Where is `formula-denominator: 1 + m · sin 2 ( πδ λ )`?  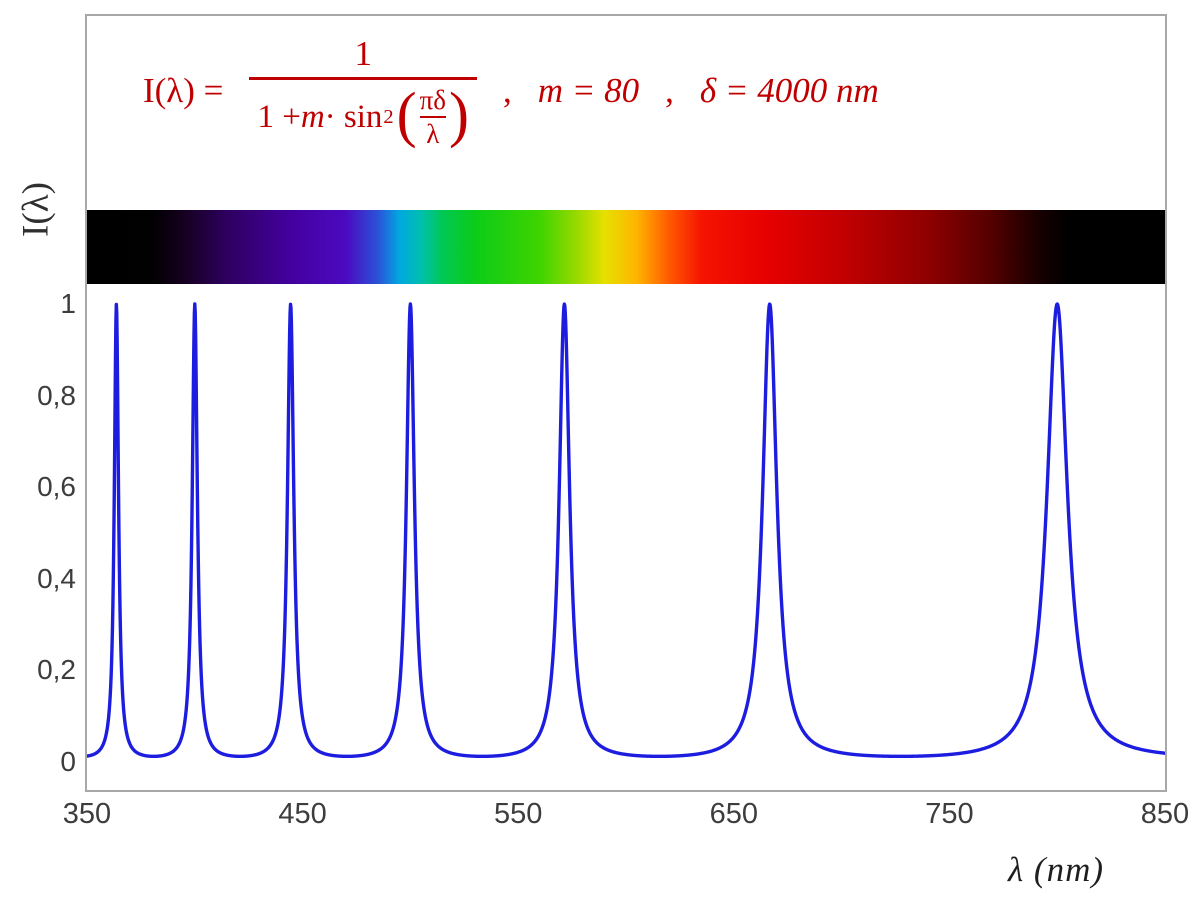
formula-denominator: 1 + m · sin 2 ( πδ λ ) is located at coordinates (363, 114).